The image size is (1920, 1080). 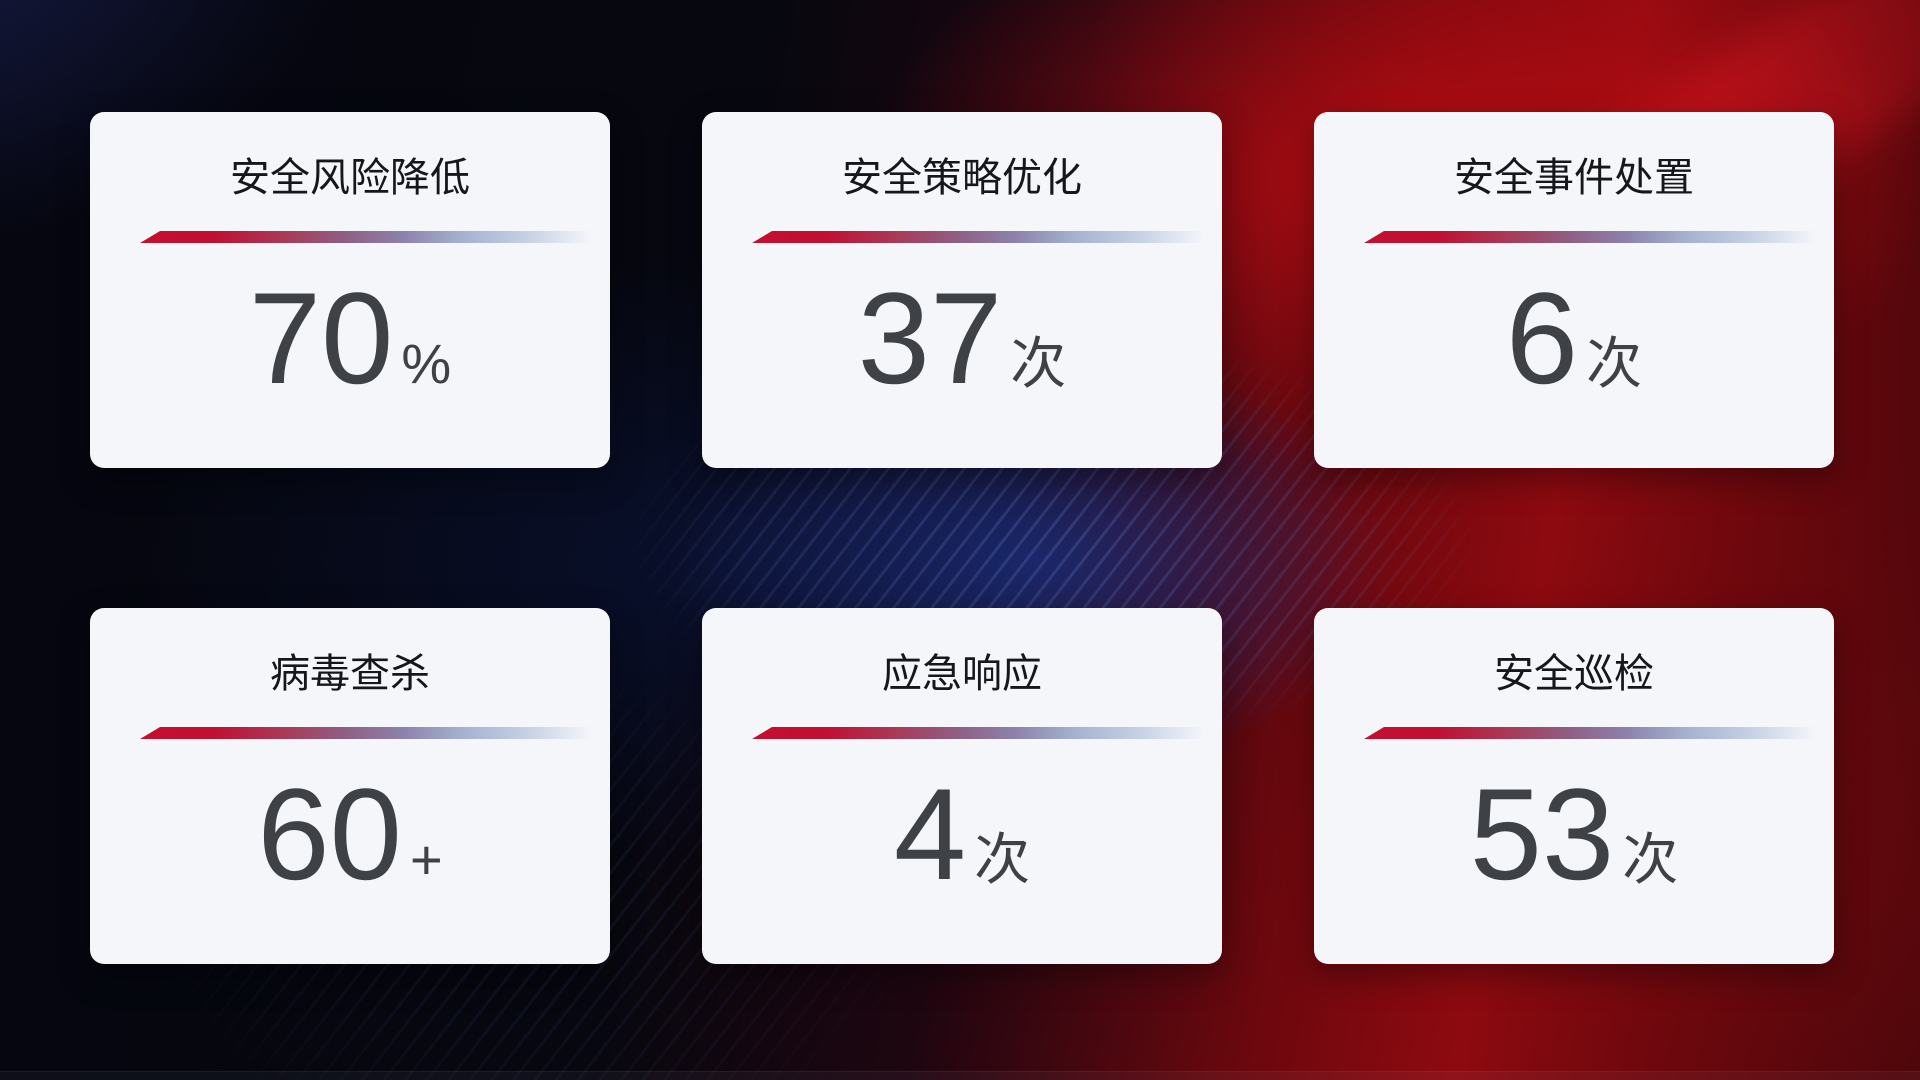 I want to click on card-unit: +, so click(x=426, y=859).